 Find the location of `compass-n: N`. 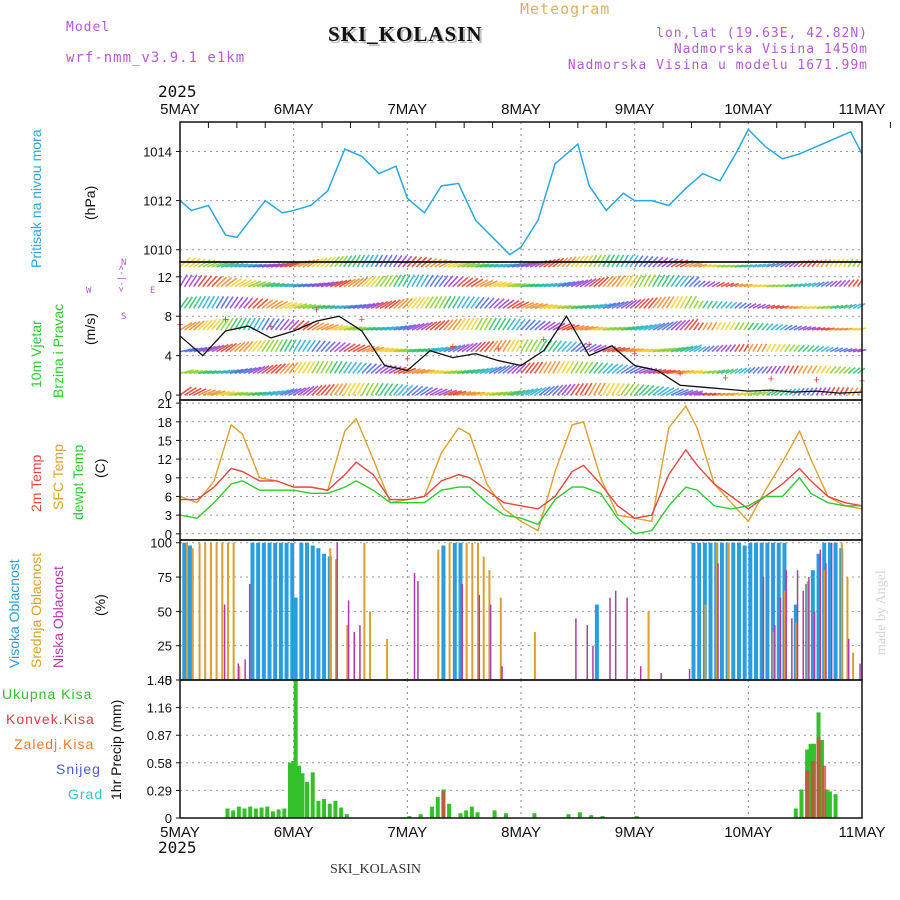

compass-n: N is located at coordinates (124, 263).